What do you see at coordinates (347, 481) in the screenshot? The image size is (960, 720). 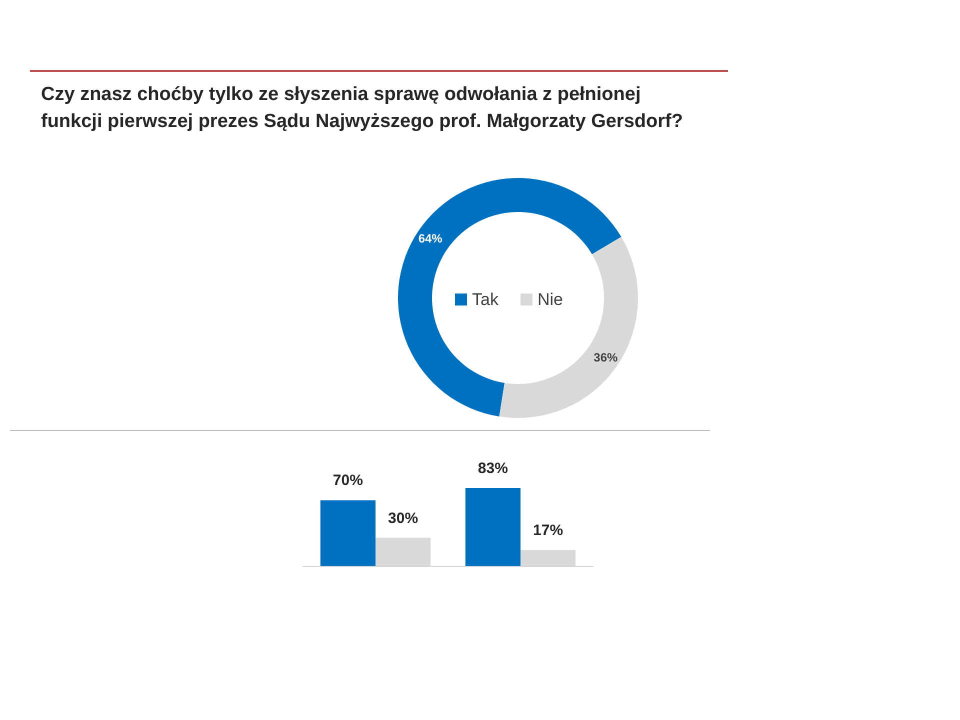 I see `data-label: 70%` at bounding box center [347, 481].